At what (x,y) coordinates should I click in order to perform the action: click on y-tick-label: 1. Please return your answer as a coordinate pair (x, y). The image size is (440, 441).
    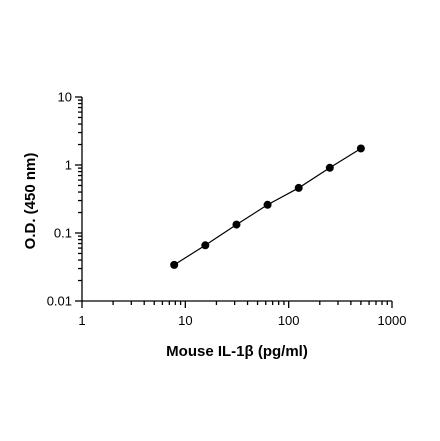
    Looking at the image, I should click on (68, 165).